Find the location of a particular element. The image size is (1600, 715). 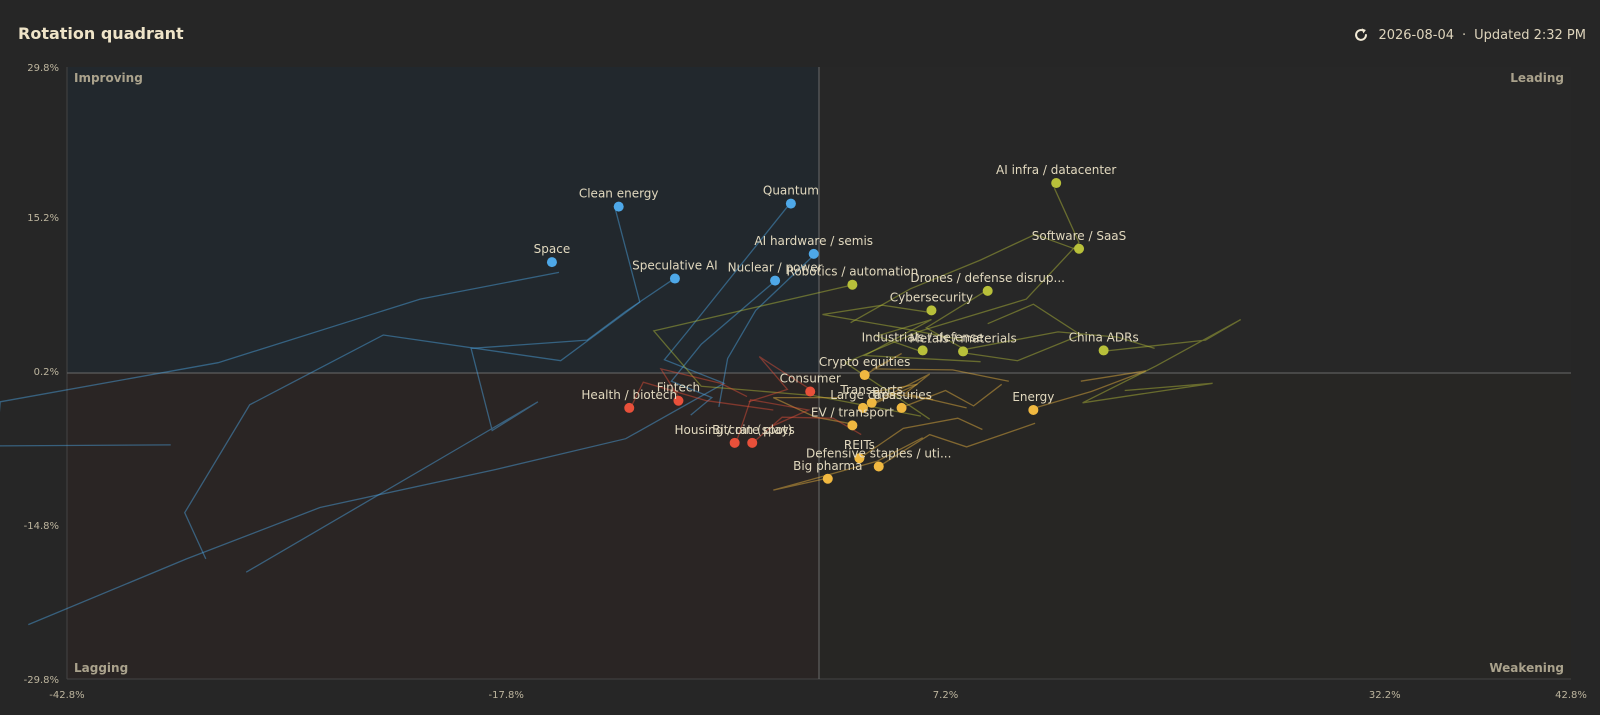

point-label: Robotics / automation is located at coordinates (853, 272).